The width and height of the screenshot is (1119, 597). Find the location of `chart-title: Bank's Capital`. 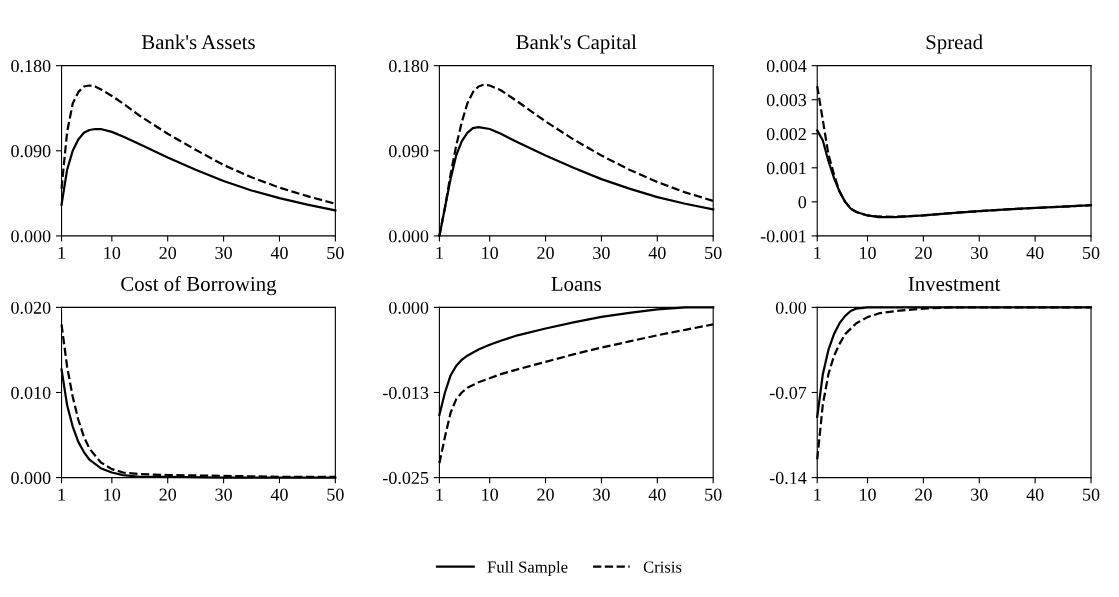

chart-title: Bank's Capital is located at coordinates (576, 44).